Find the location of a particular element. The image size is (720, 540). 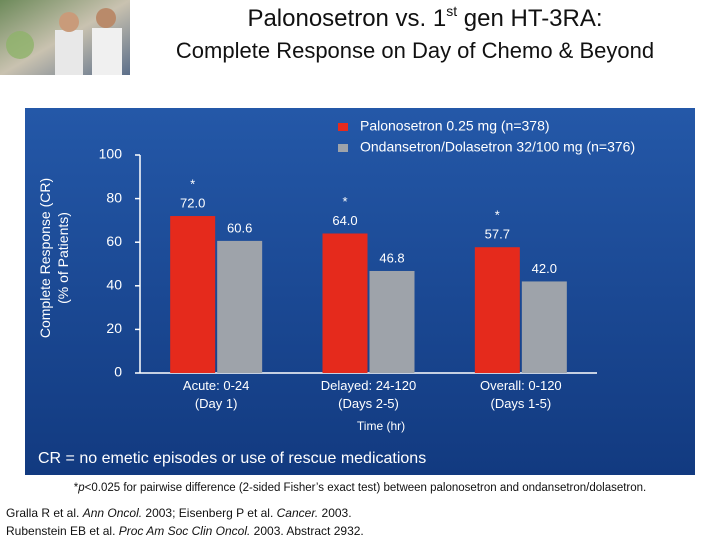

text-part: 2003. Abstract 2932. is located at coordinates (306, 531).